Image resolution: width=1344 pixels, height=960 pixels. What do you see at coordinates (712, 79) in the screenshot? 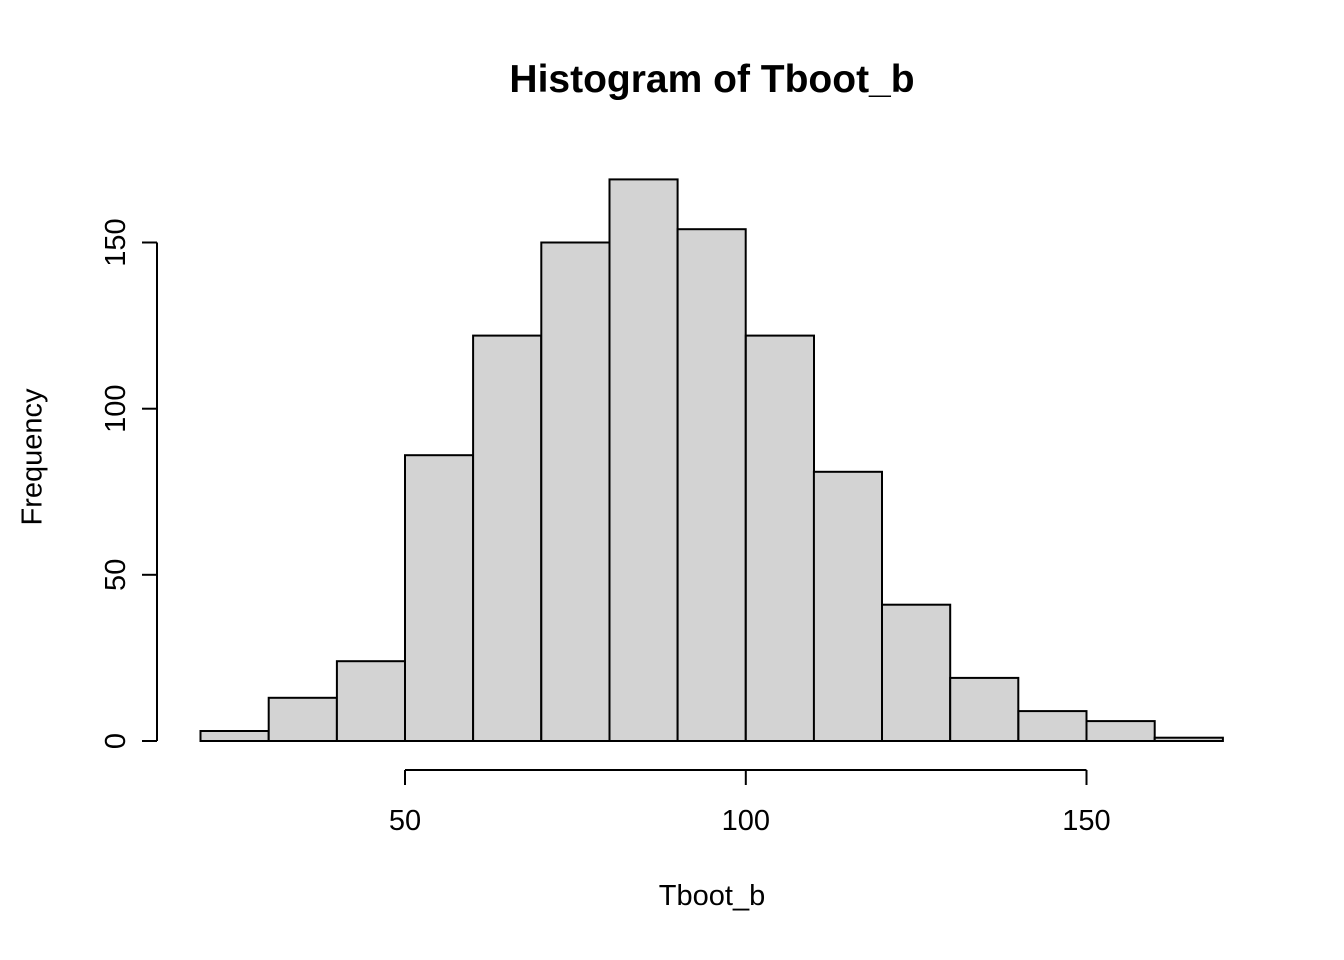
I see `chart-title: Histogram of Tboot_b` at bounding box center [712, 79].